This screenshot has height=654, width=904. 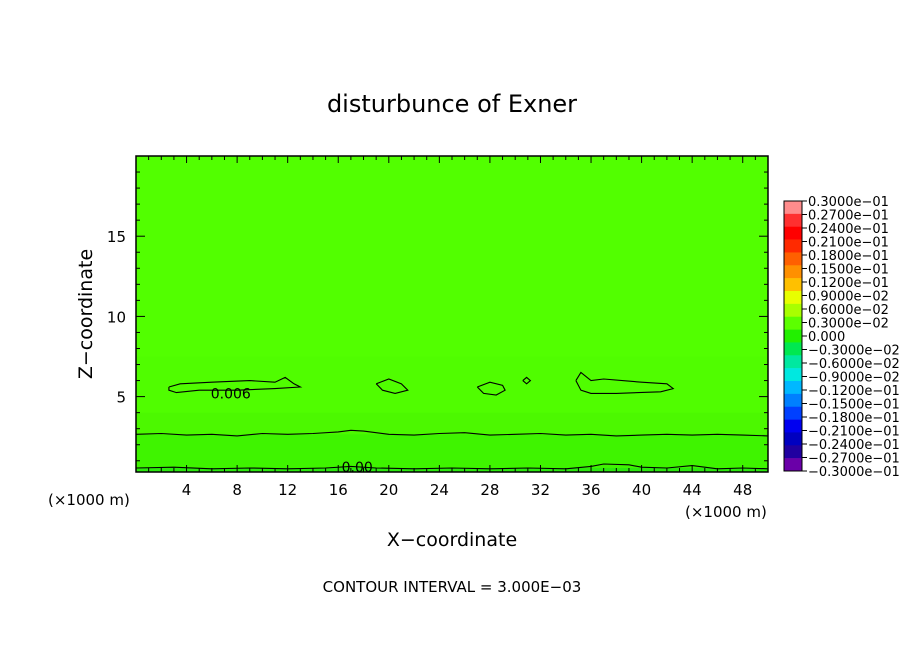 What do you see at coordinates (742, 490) in the screenshot?
I see `x-tick-label: 48` at bounding box center [742, 490].